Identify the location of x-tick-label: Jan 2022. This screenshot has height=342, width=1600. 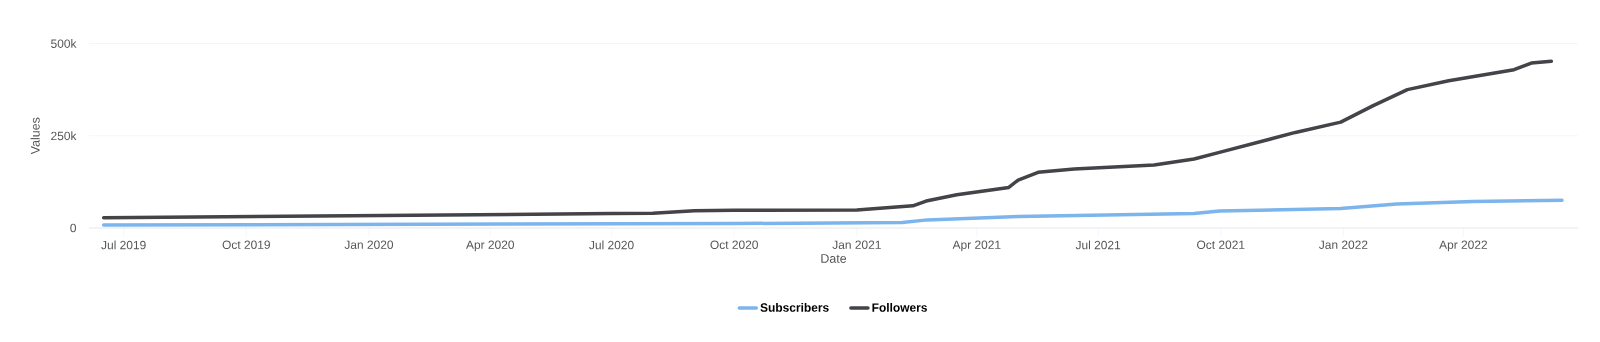
(1343, 244).